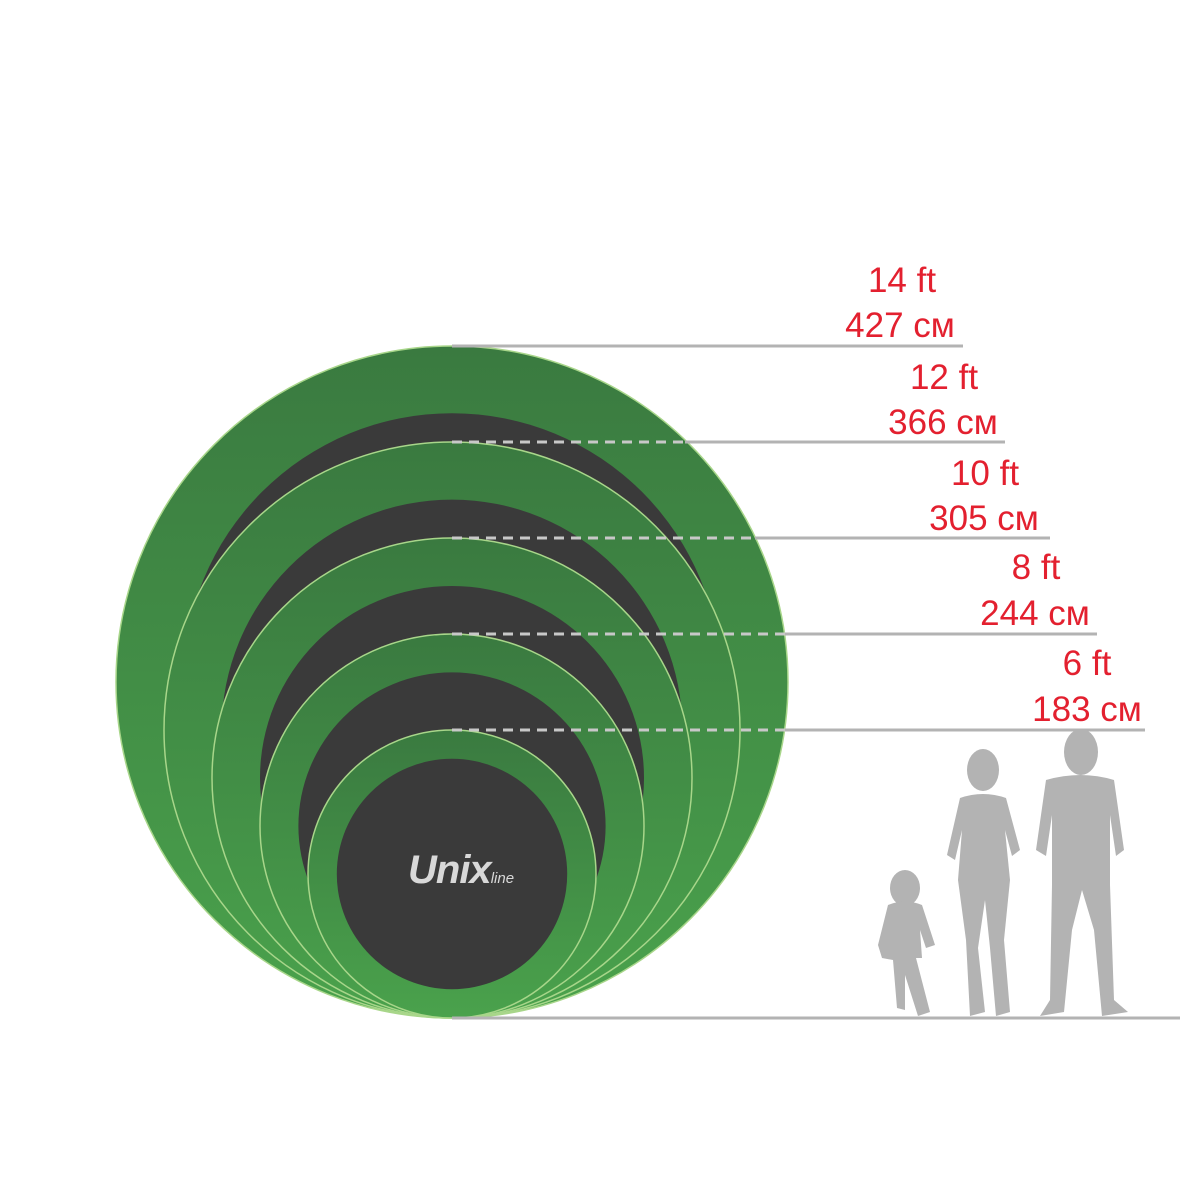 This screenshot has width=1200, height=1200. I want to click on label-305cm: 305 см, so click(984, 518).